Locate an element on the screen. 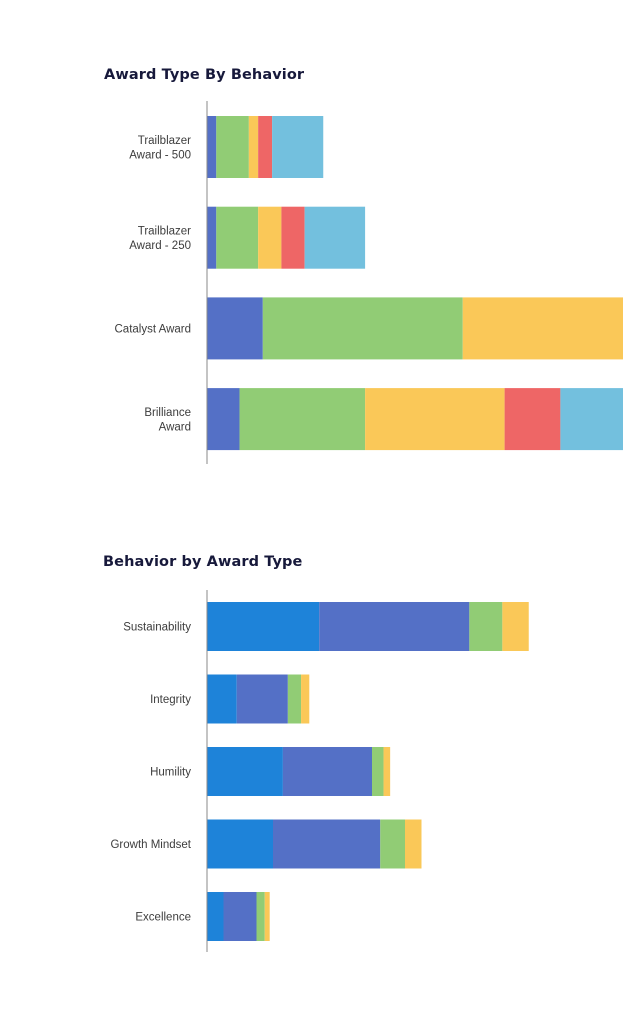 Image resolution: width=623 pixels, height=1024 pixels. chart-title: Award Type By Behavior is located at coordinates (204, 75).